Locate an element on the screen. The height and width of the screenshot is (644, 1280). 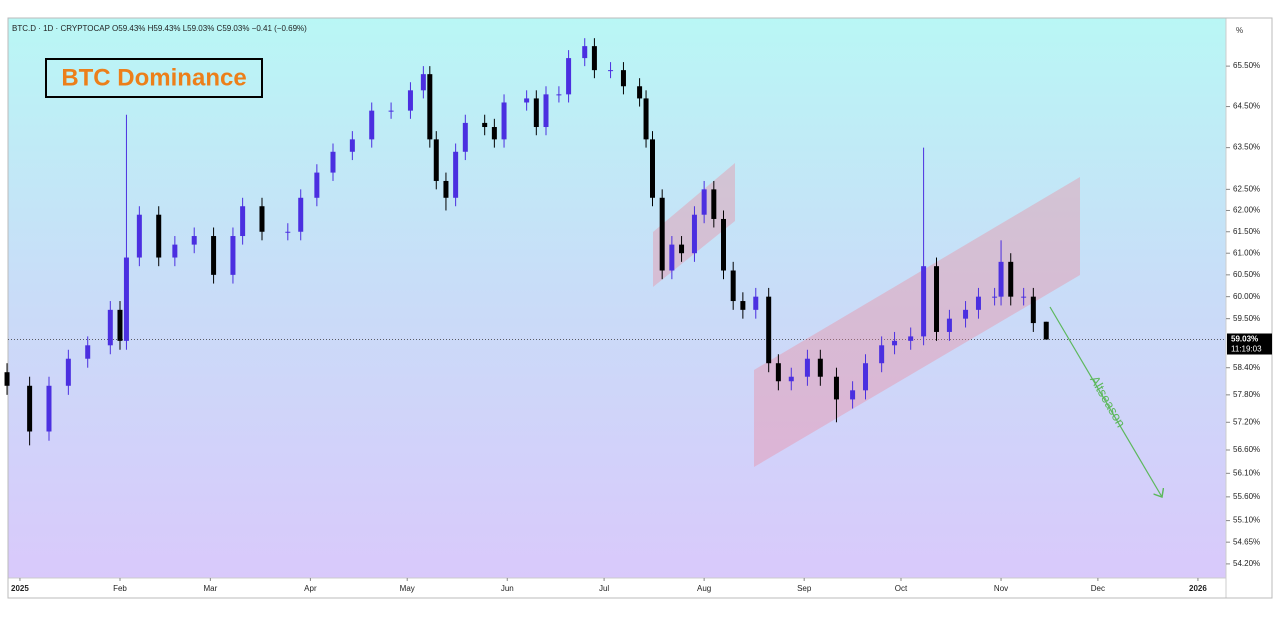
y-tick-label: 56.60% is located at coordinates (1246, 449).